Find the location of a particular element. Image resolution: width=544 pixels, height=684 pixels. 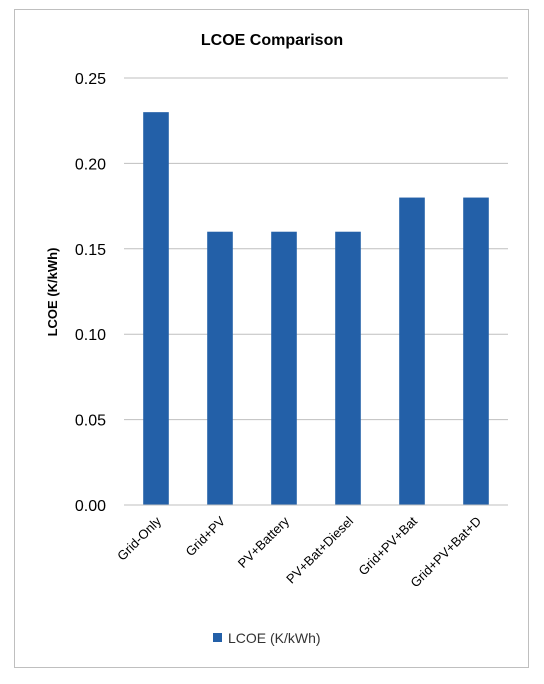

bar-grid-only is located at coordinates (156, 308).